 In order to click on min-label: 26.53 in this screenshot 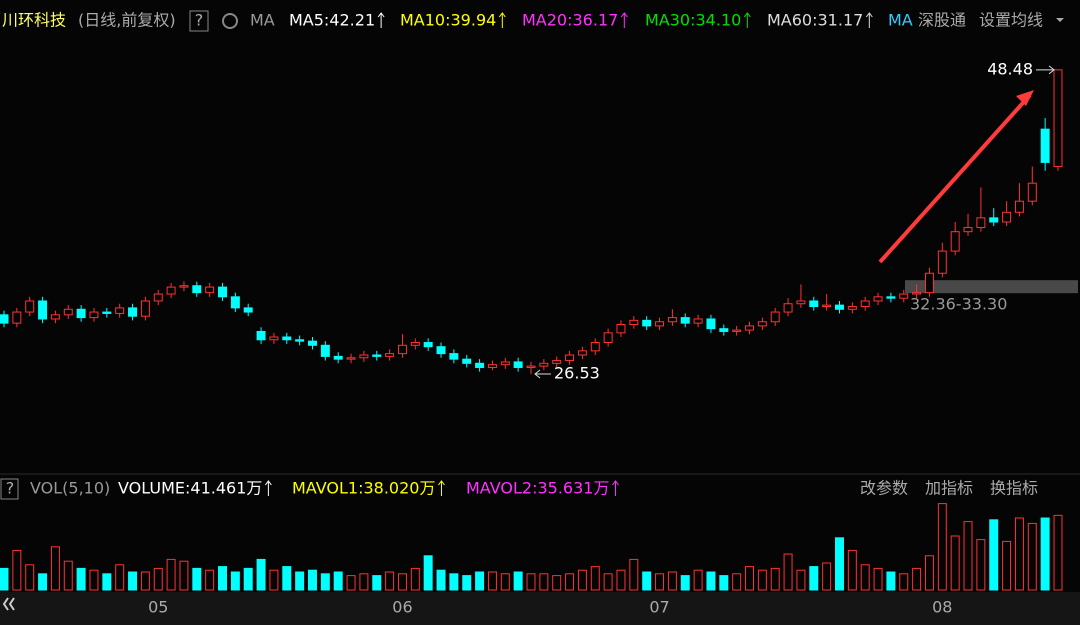, I will do `click(577, 372)`.